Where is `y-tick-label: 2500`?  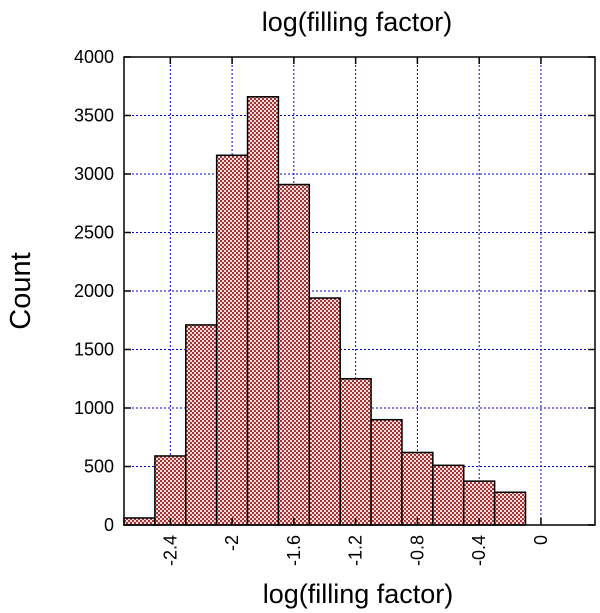
y-tick-label: 2500 is located at coordinates (94, 233).